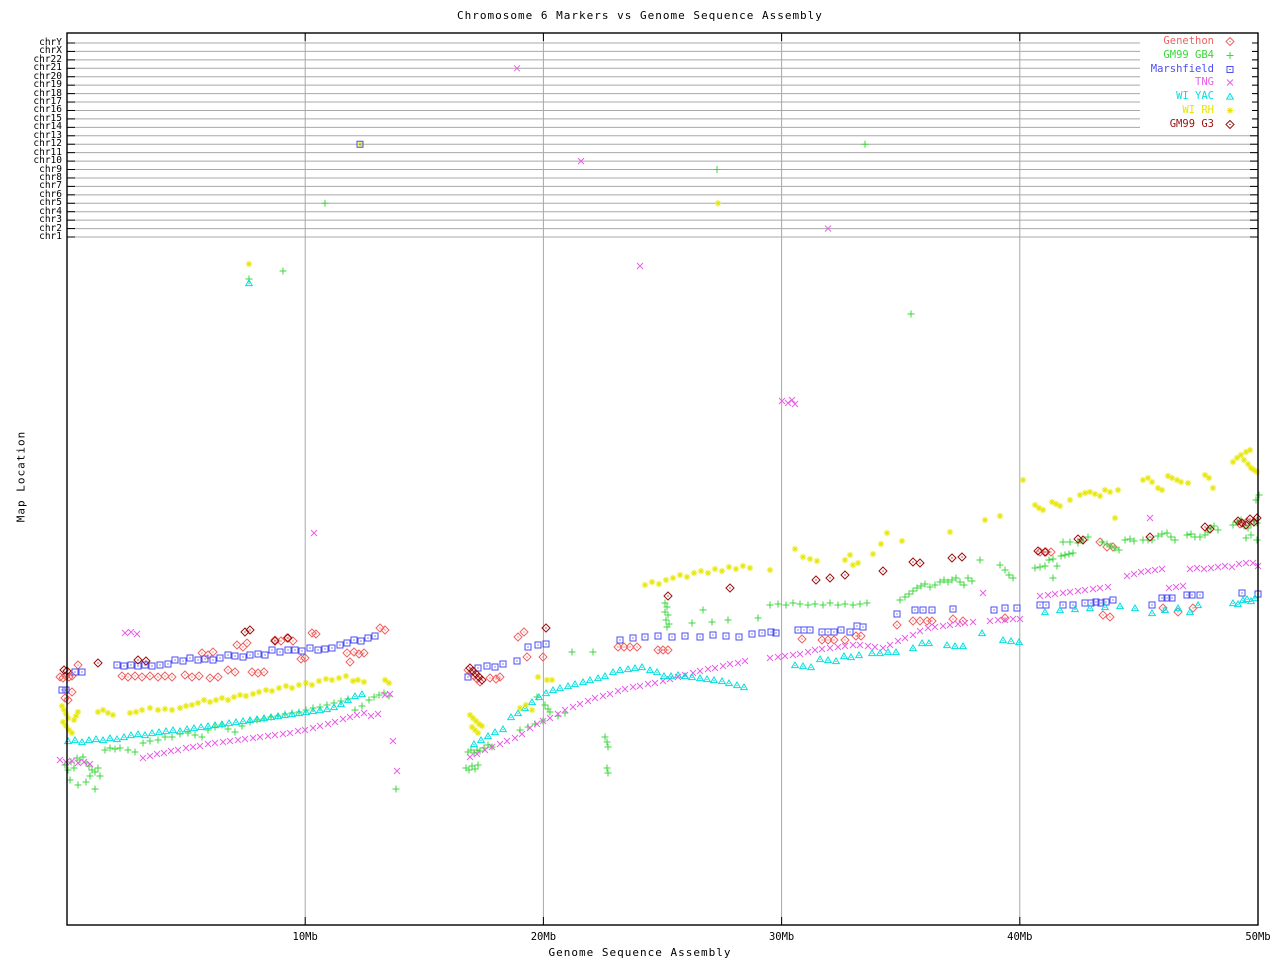 This screenshot has width=1280, height=960. What do you see at coordinates (50, 203) in the screenshot?
I see `chr-label-chr5: chr5` at bounding box center [50, 203].